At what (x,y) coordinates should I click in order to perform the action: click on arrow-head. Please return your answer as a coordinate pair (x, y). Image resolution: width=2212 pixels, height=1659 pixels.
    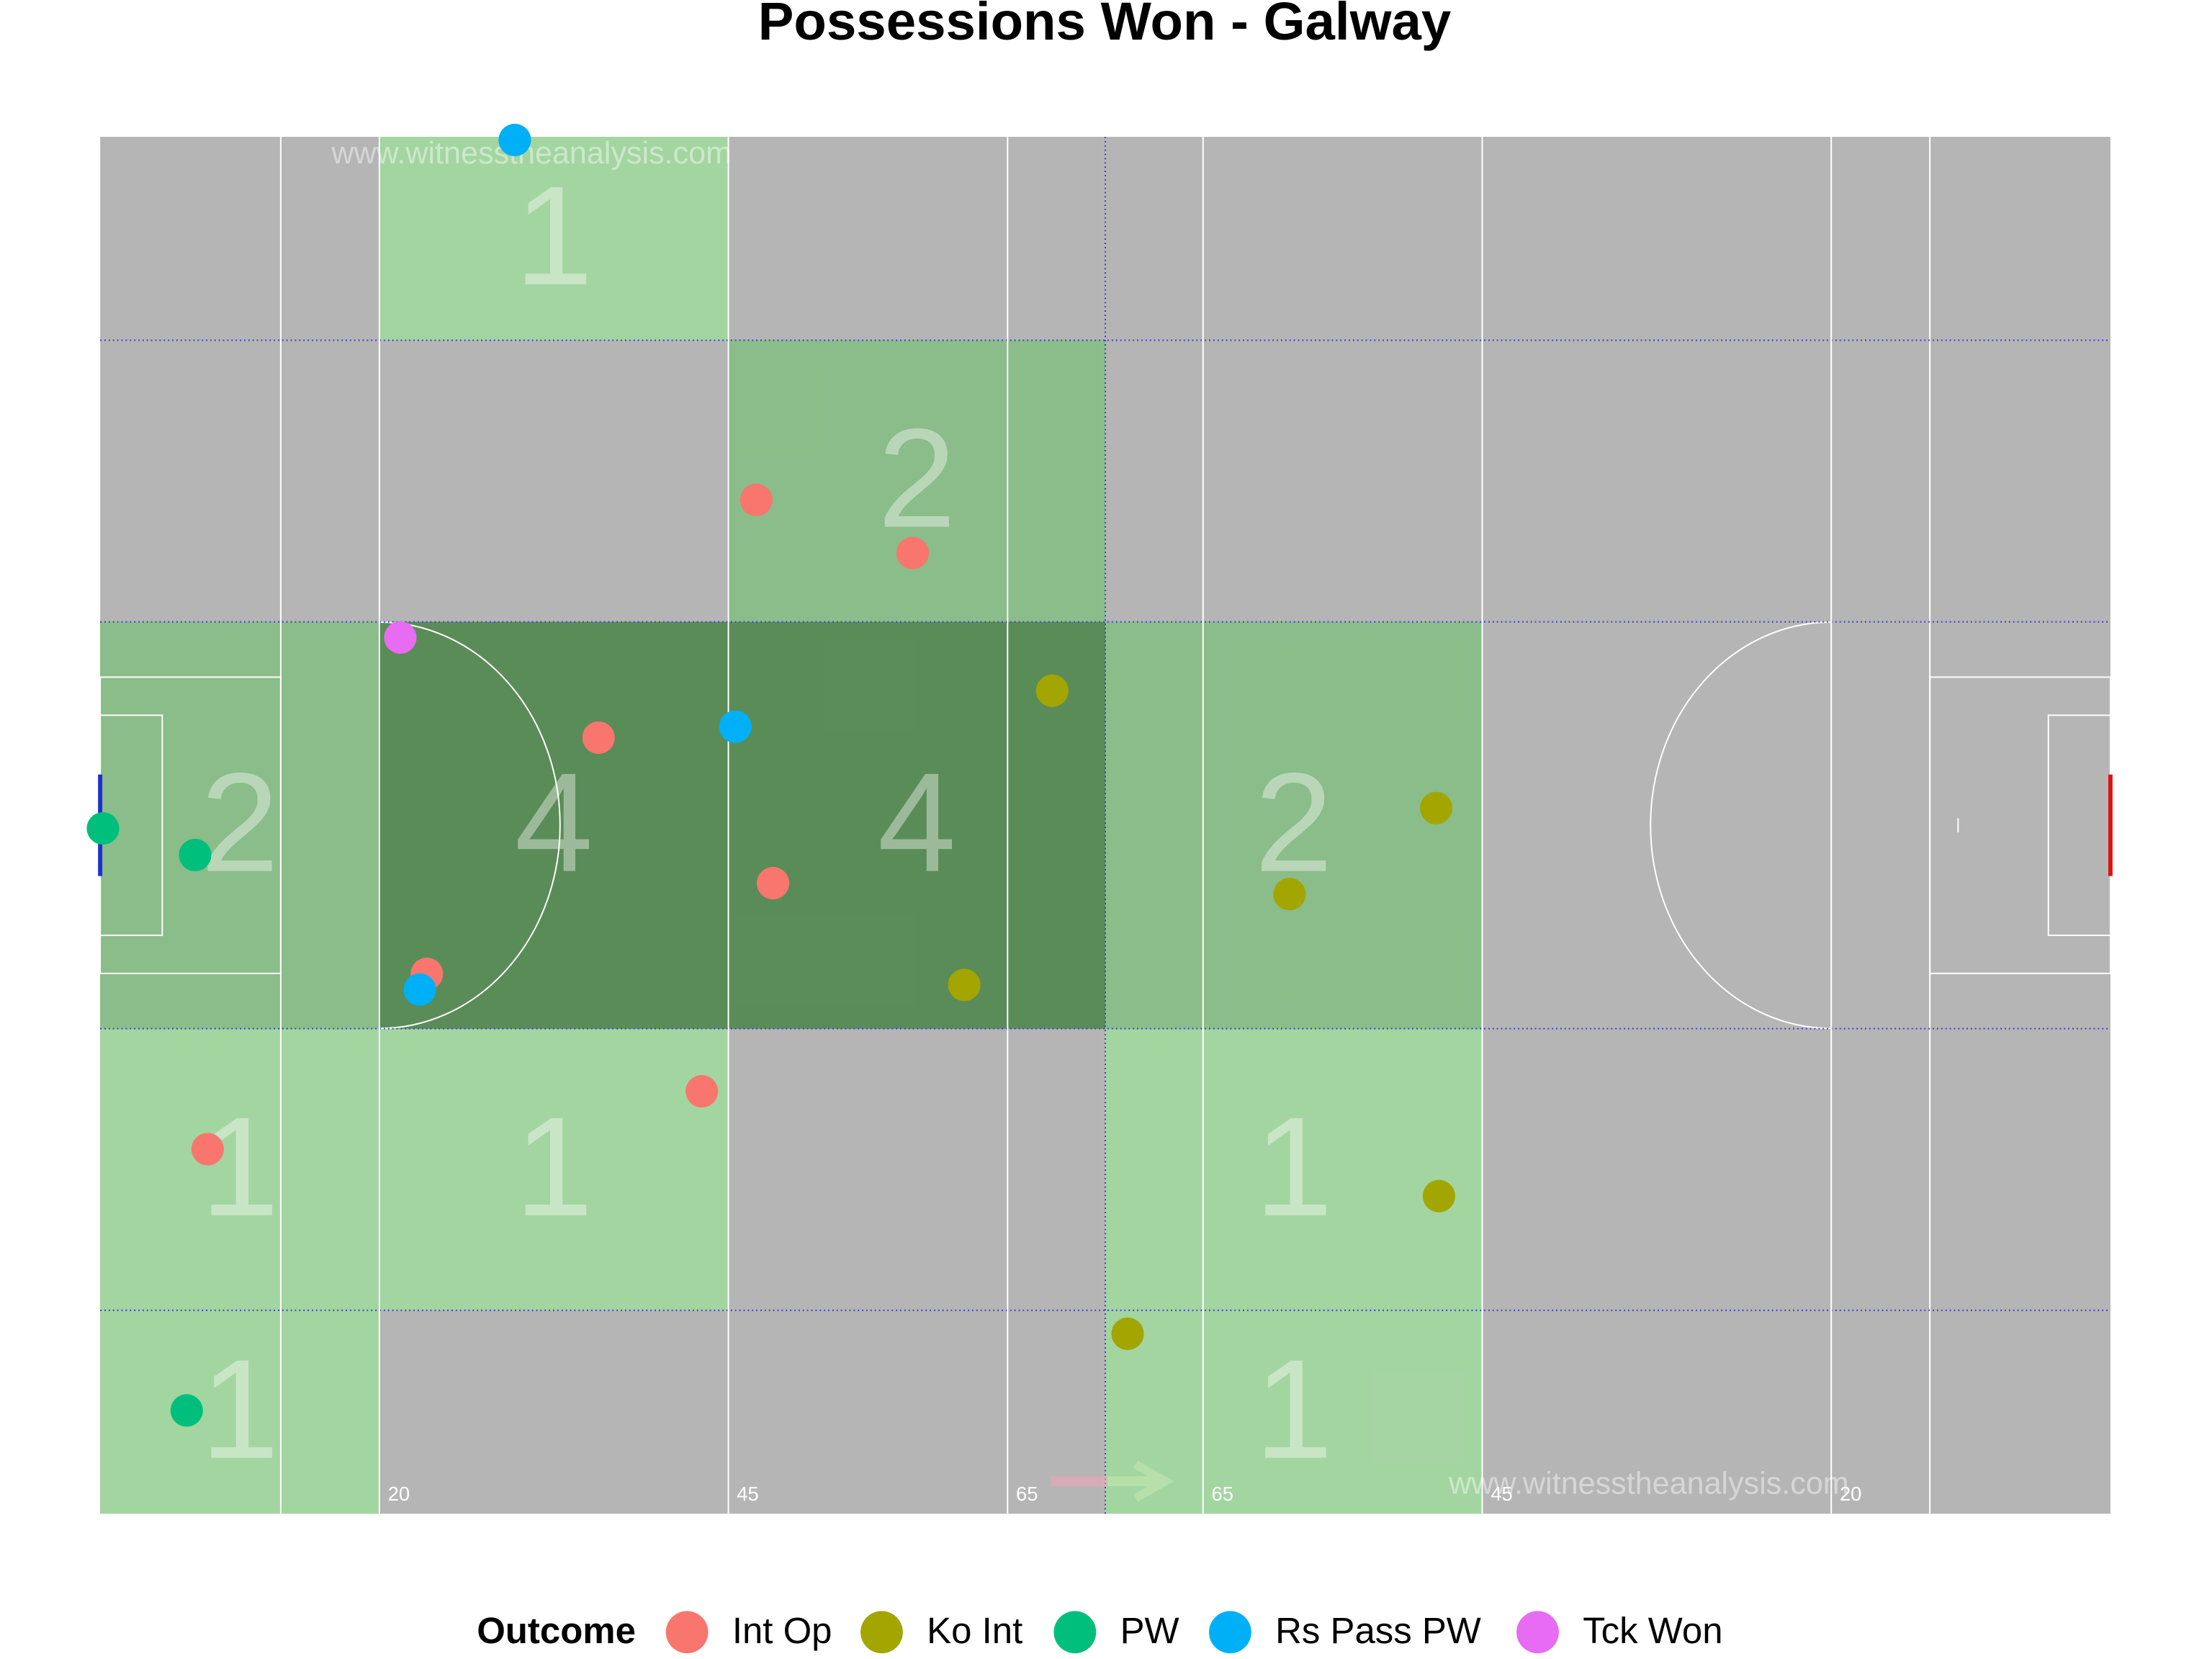
    Looking at the image, I should click on (1153, 1481).